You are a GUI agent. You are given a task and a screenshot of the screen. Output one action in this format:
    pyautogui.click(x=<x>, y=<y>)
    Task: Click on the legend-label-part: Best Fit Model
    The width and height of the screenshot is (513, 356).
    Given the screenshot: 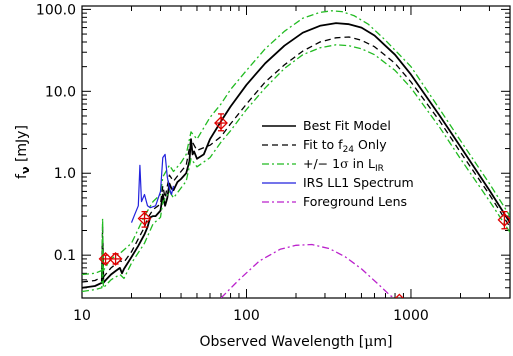 What is the action you would take?
    pyautogui.click(x=347, y=125)
    